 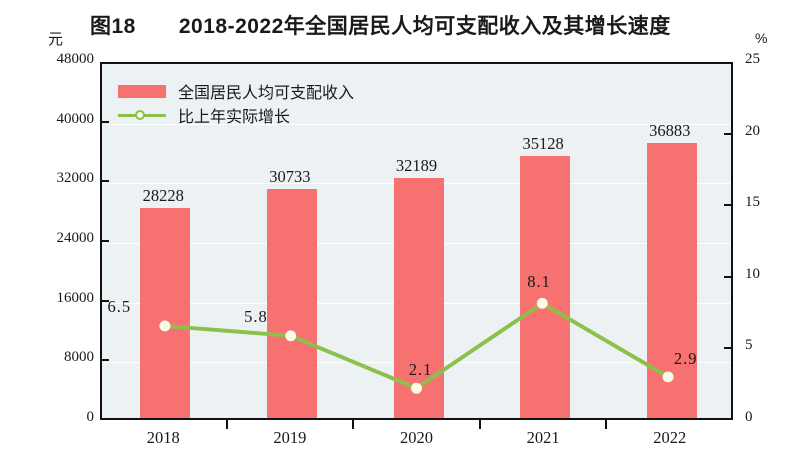 What do you see at coordinates (291, 303) in the screenshot?
I see `bar-2019` at bounding box center [291, 303].